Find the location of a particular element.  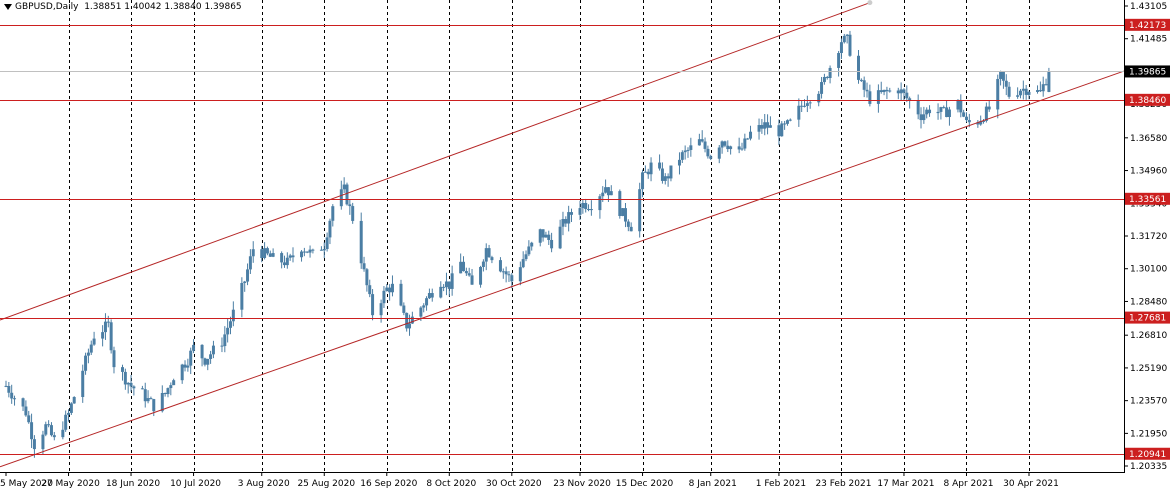

y-tick-label: 1.25190 is located at coordinates (1148, 369).